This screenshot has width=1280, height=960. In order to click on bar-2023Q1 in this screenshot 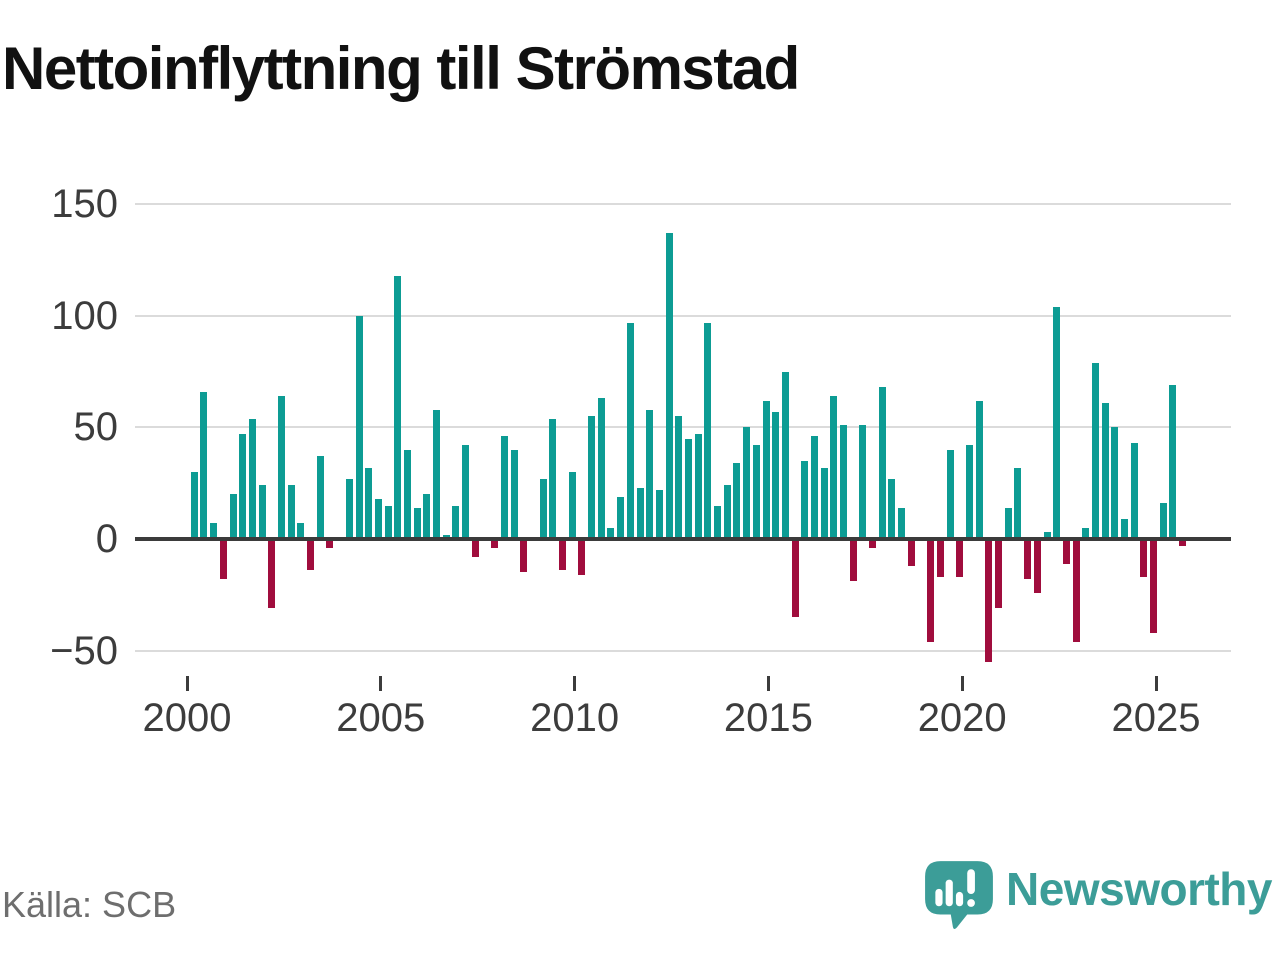, I will do `click(1086, 533)`.